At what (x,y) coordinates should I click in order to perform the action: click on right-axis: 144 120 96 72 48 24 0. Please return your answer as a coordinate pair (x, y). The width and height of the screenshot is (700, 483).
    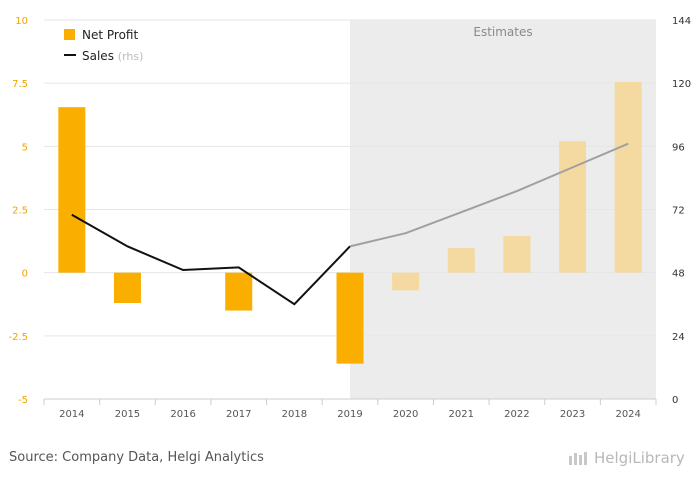
    Looking at the image, I should click on (681, 211).